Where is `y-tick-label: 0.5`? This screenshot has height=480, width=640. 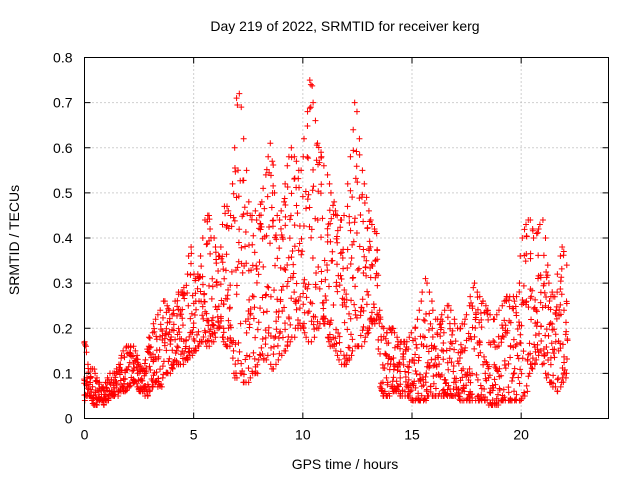
y-tick-label: 0.5 is located at coordinates (63, 193).